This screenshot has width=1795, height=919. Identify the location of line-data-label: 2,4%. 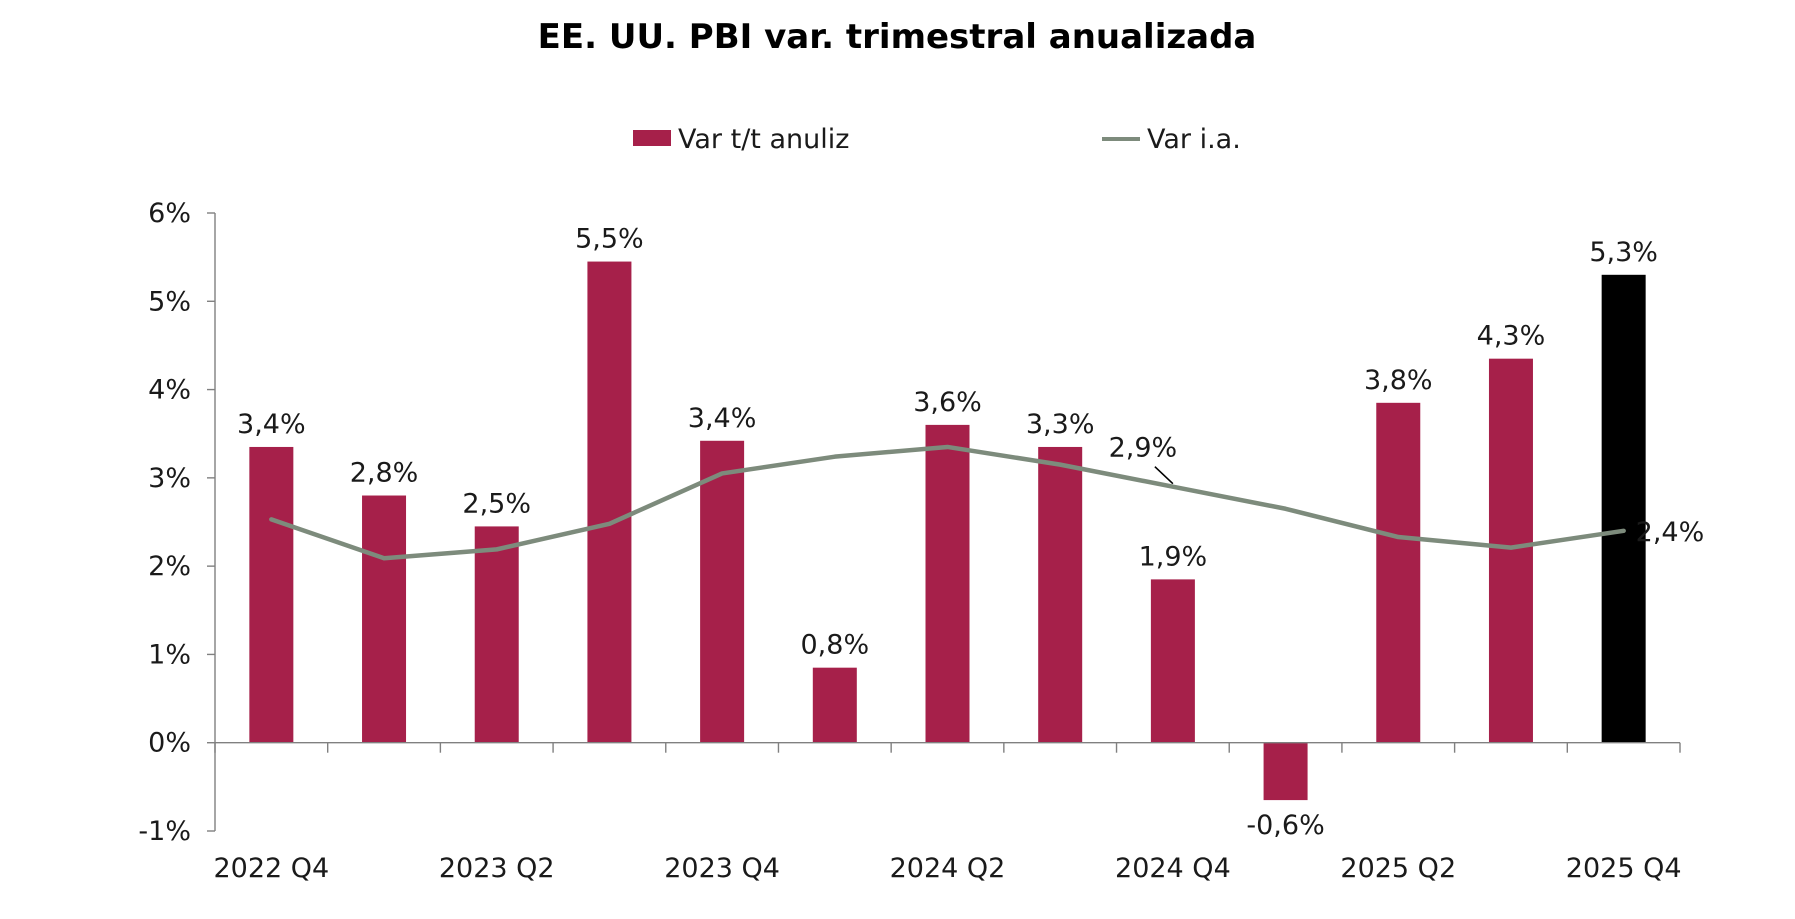
(1670, 532).